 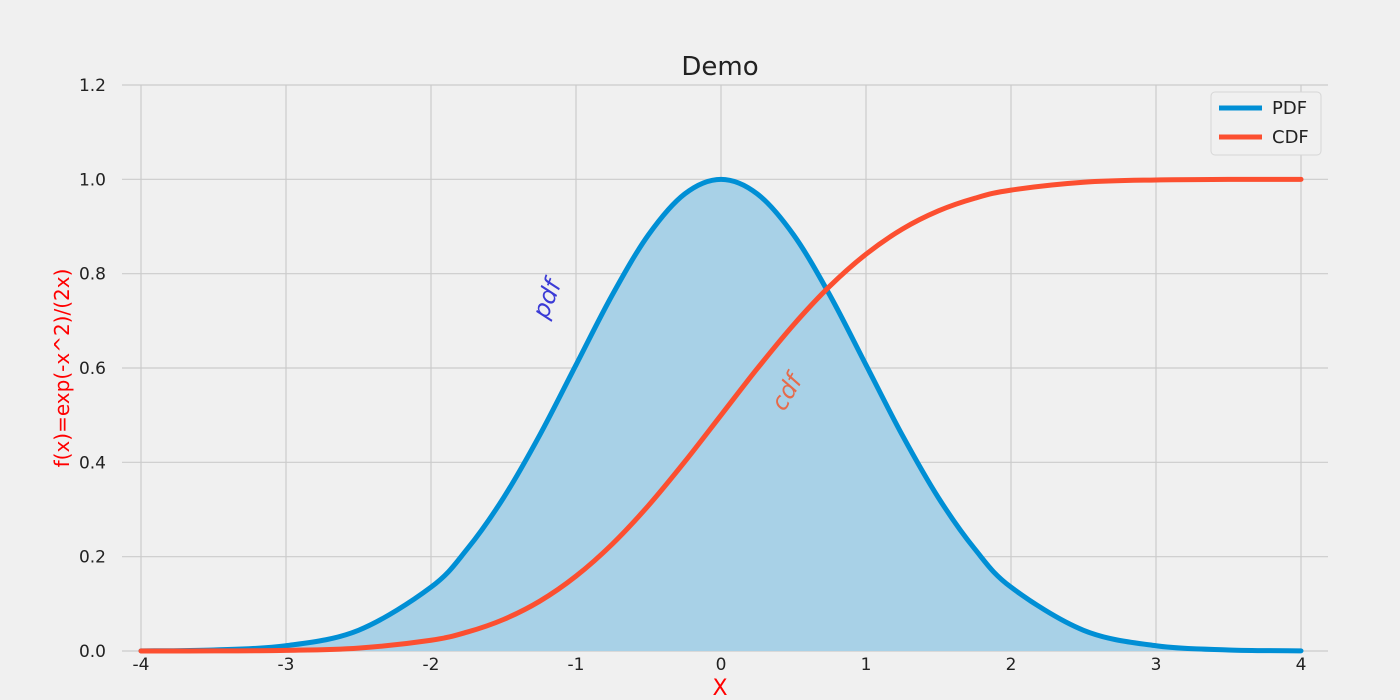 What do you see at coordinates (286, 665) in the screenshot?
I see `x-tick-label: -3` at bounding box center [286, 665].